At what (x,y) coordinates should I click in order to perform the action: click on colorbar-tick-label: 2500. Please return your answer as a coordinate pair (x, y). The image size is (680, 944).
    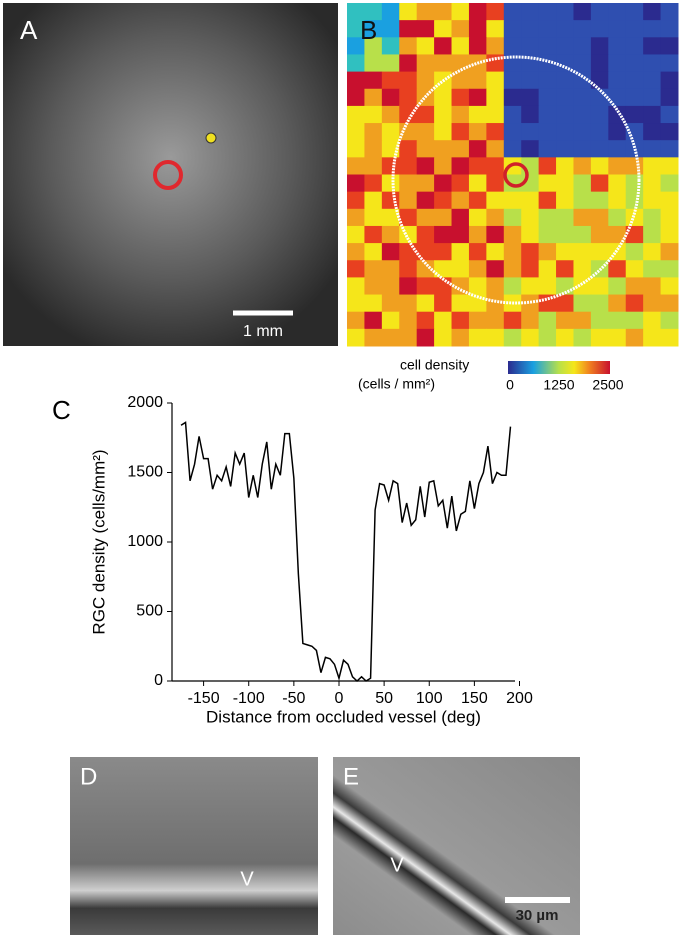
    Looking at the image, I should click on (607, 385).